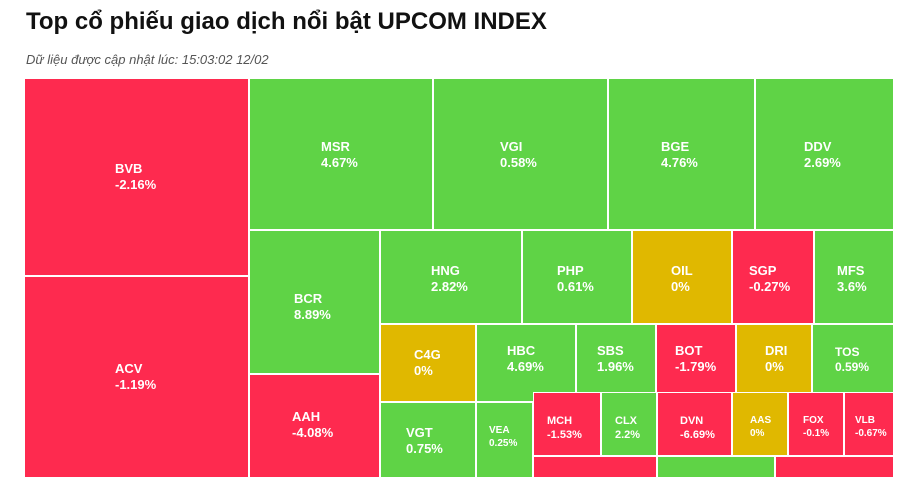  What do you see at coordinates (312, 315) in the screenshot?
I see `cell-change: 8.89%` at bounding box center [312, 315].